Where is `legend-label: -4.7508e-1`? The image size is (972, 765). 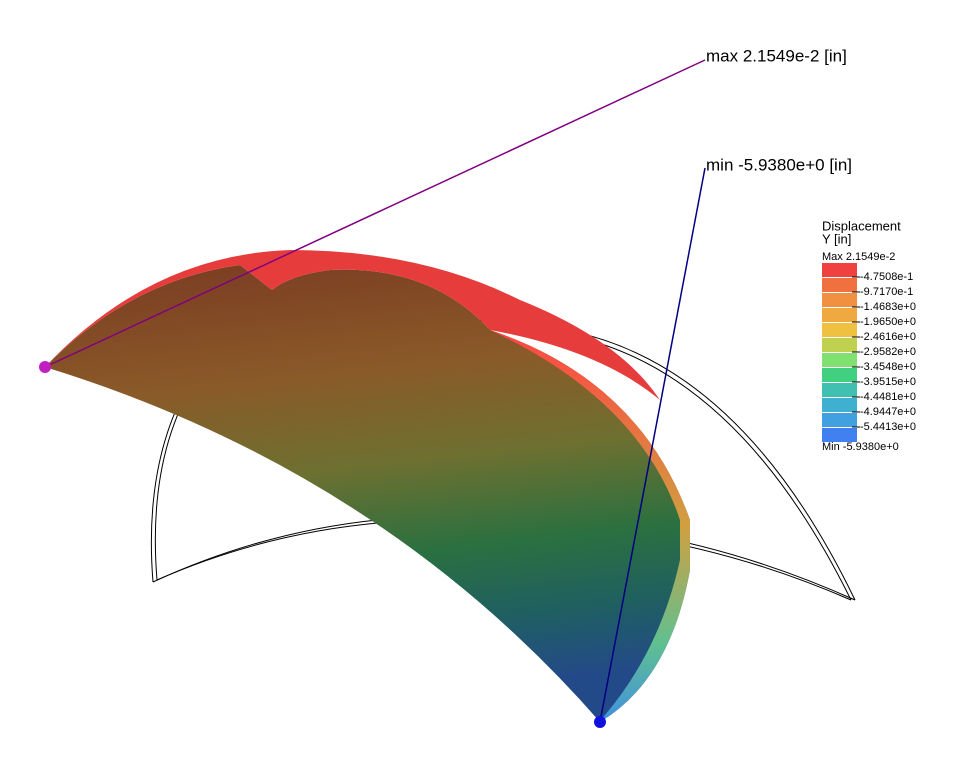
legend-label: -4.7508e-1 is located at coordinates (886, 277).